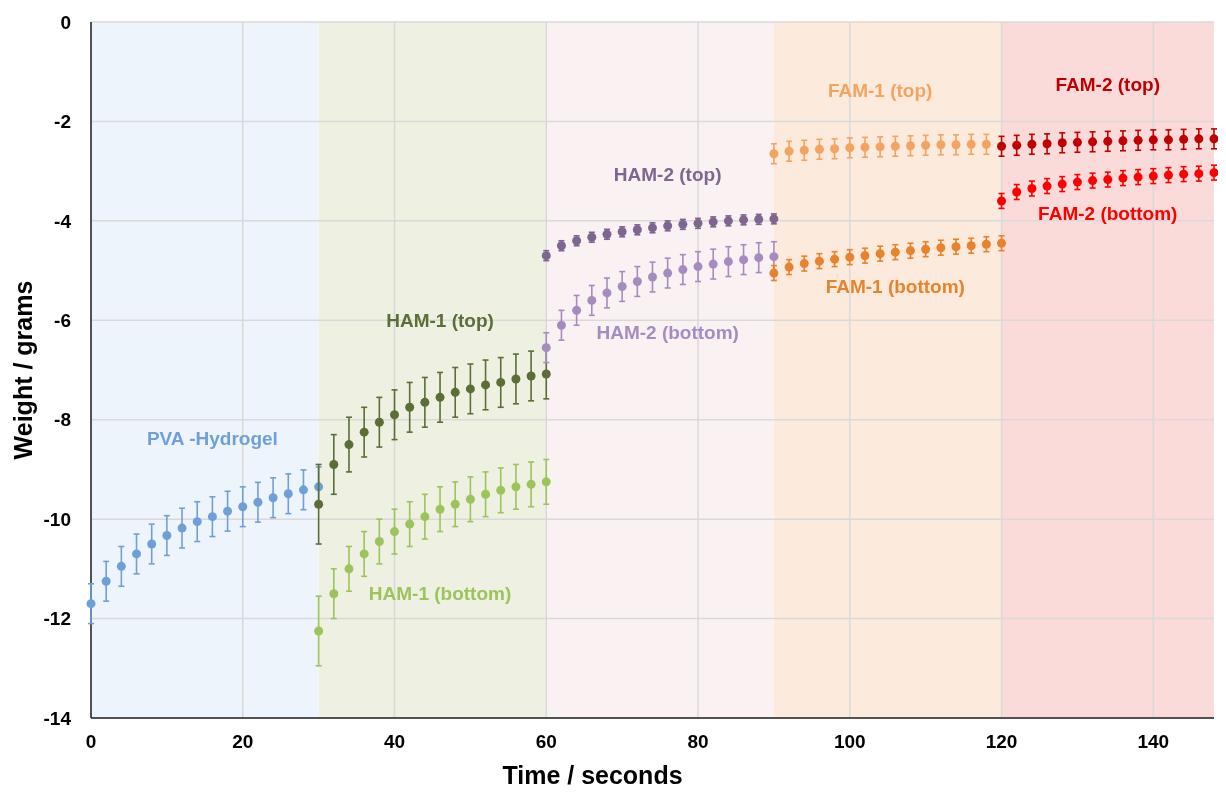  What do you see at coordinates (895, 286) in the screenshot?
I see `series-label: FAM-1 (bottom)` at bounding box center [895, 286].